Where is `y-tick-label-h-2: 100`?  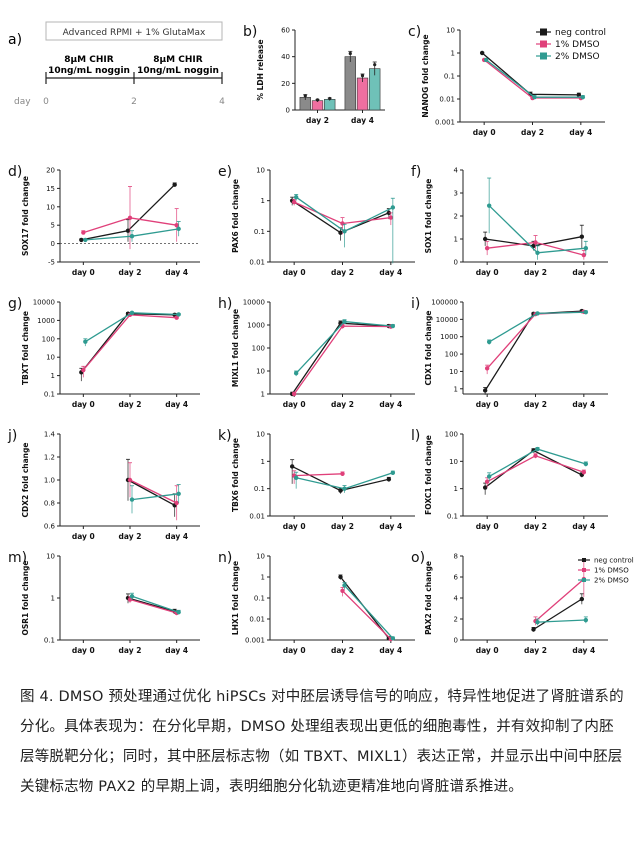 y-tick-label-h-2: 100 is located at coordinates (258, 349).